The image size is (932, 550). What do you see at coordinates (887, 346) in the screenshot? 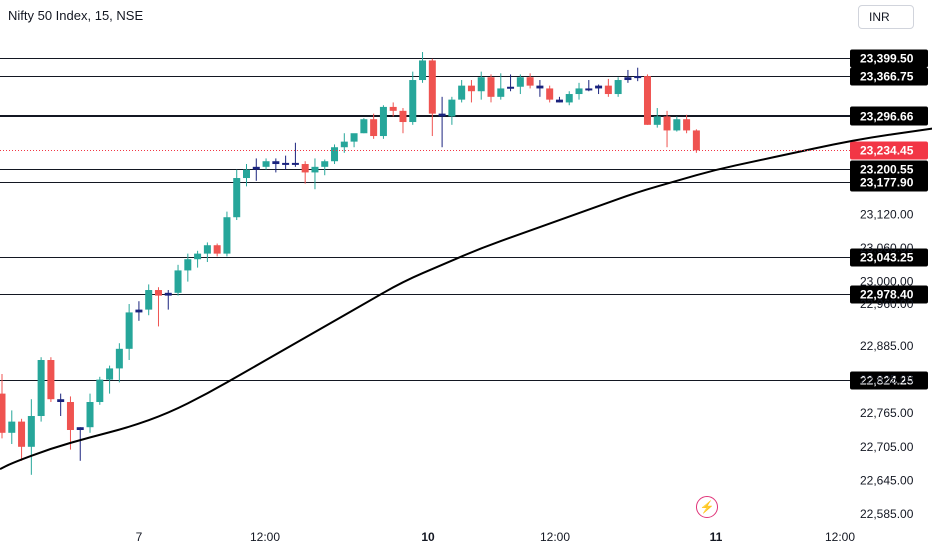
I see `price-tick-label: 22,885.00` at bounding box center [887, 346].